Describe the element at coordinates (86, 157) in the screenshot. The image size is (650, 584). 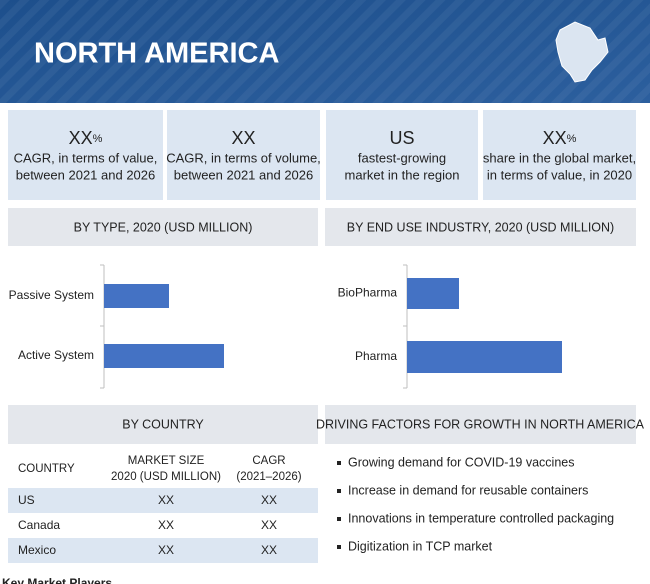
I see `stat-text: CAGR, in terms of value,` at that location.